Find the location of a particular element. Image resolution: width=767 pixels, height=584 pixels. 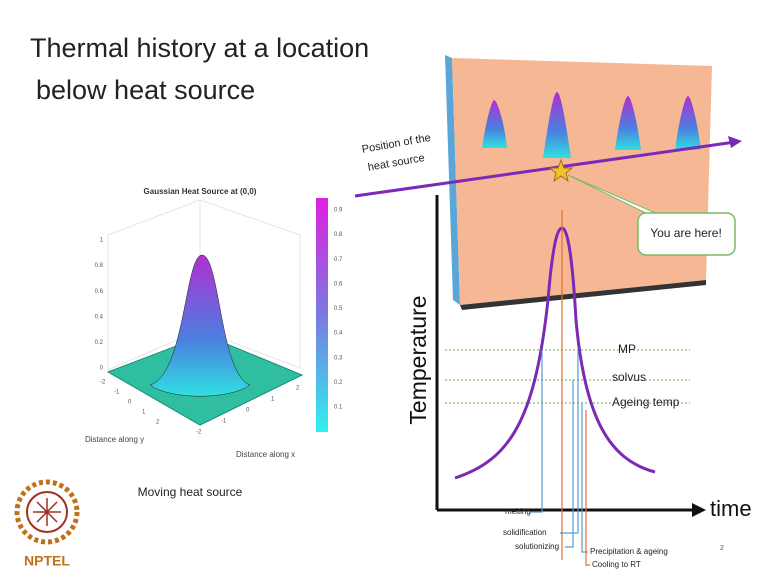

callout-text: You are here! is located at coordinates (686, 233).